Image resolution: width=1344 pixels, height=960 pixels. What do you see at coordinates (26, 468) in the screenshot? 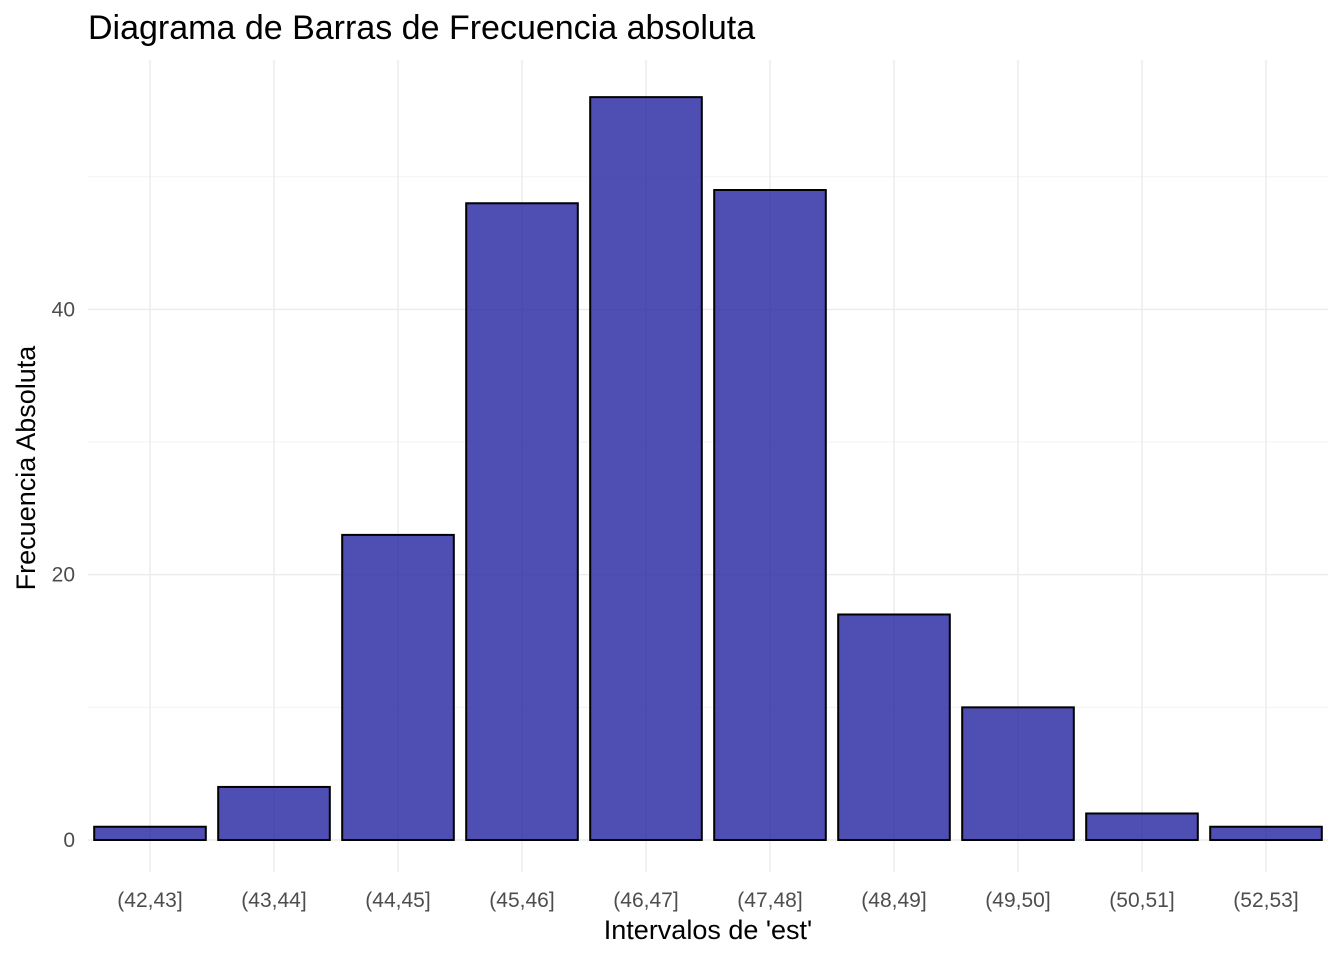
I see `y-axis-title: Frecuencia Absoluta` at bounding box center [26, 468].